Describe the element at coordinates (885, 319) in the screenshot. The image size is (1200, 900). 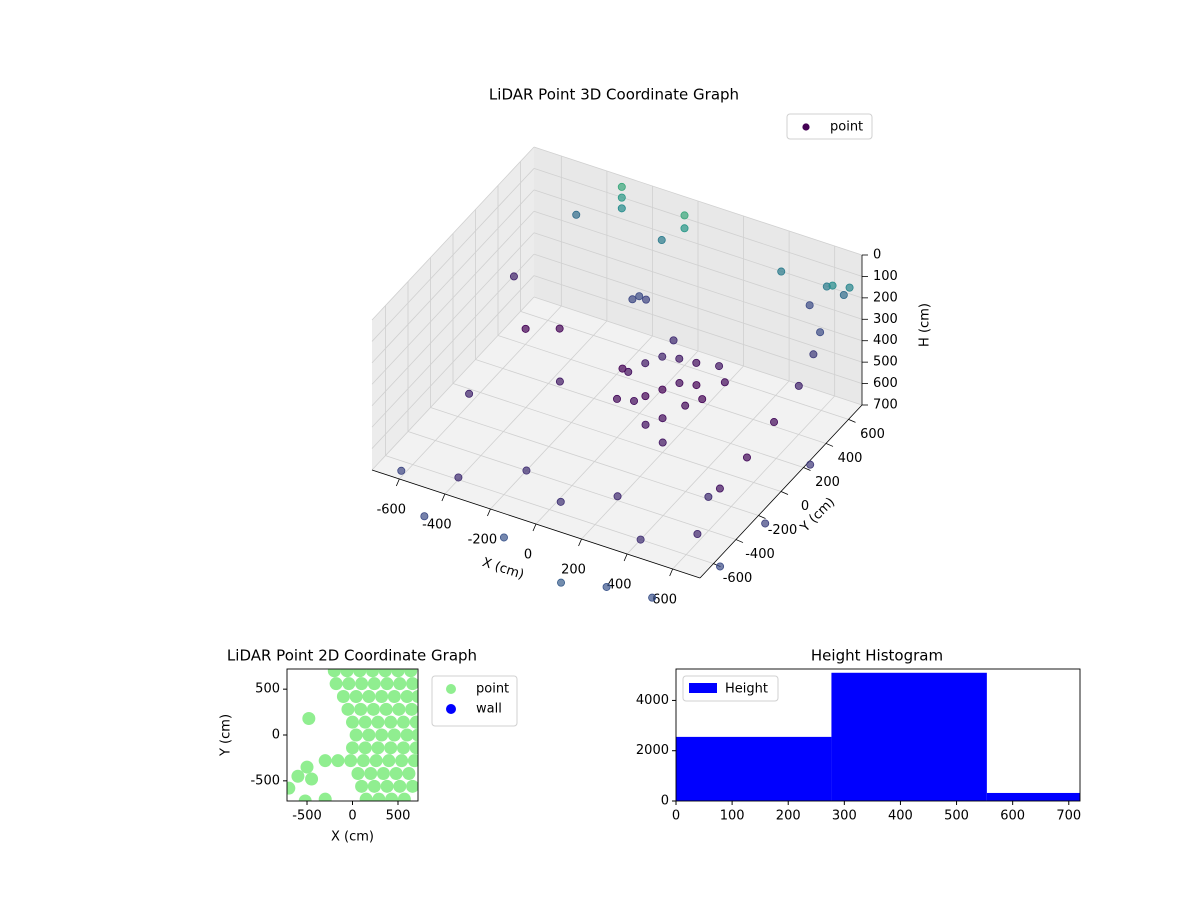
I see `z-tick-label: 300` at that location.